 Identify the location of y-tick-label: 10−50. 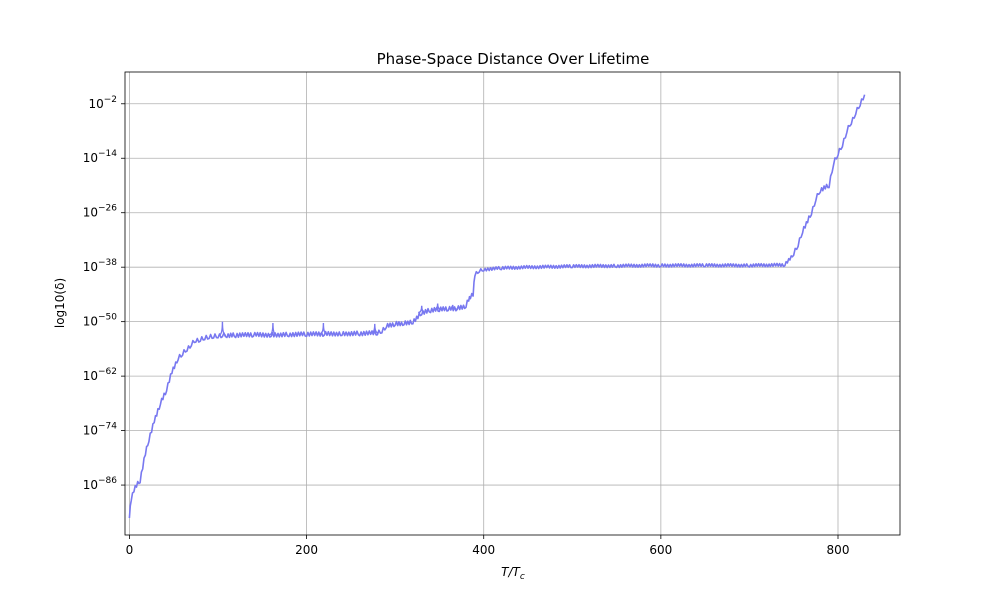
(100, 321).